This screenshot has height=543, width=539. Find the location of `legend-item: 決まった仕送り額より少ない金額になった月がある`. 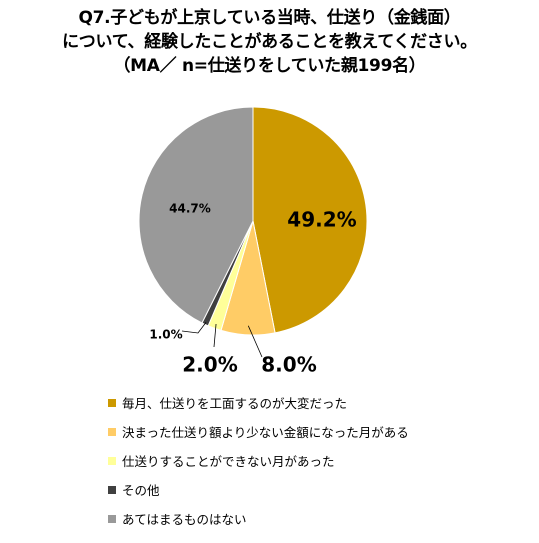

legend-item: 決まった仕送り額より少ない金額になった月がある is located at coordinates (258, 431).